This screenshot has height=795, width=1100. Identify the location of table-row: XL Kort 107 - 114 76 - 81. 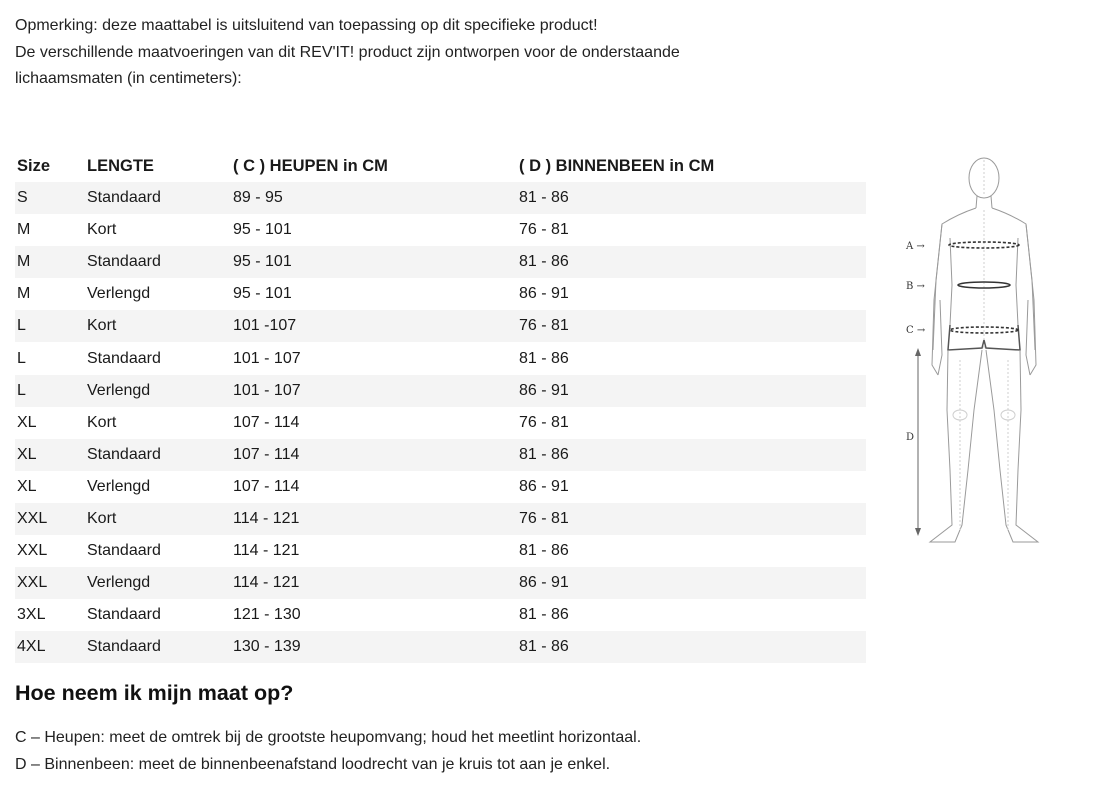
(440, 422).